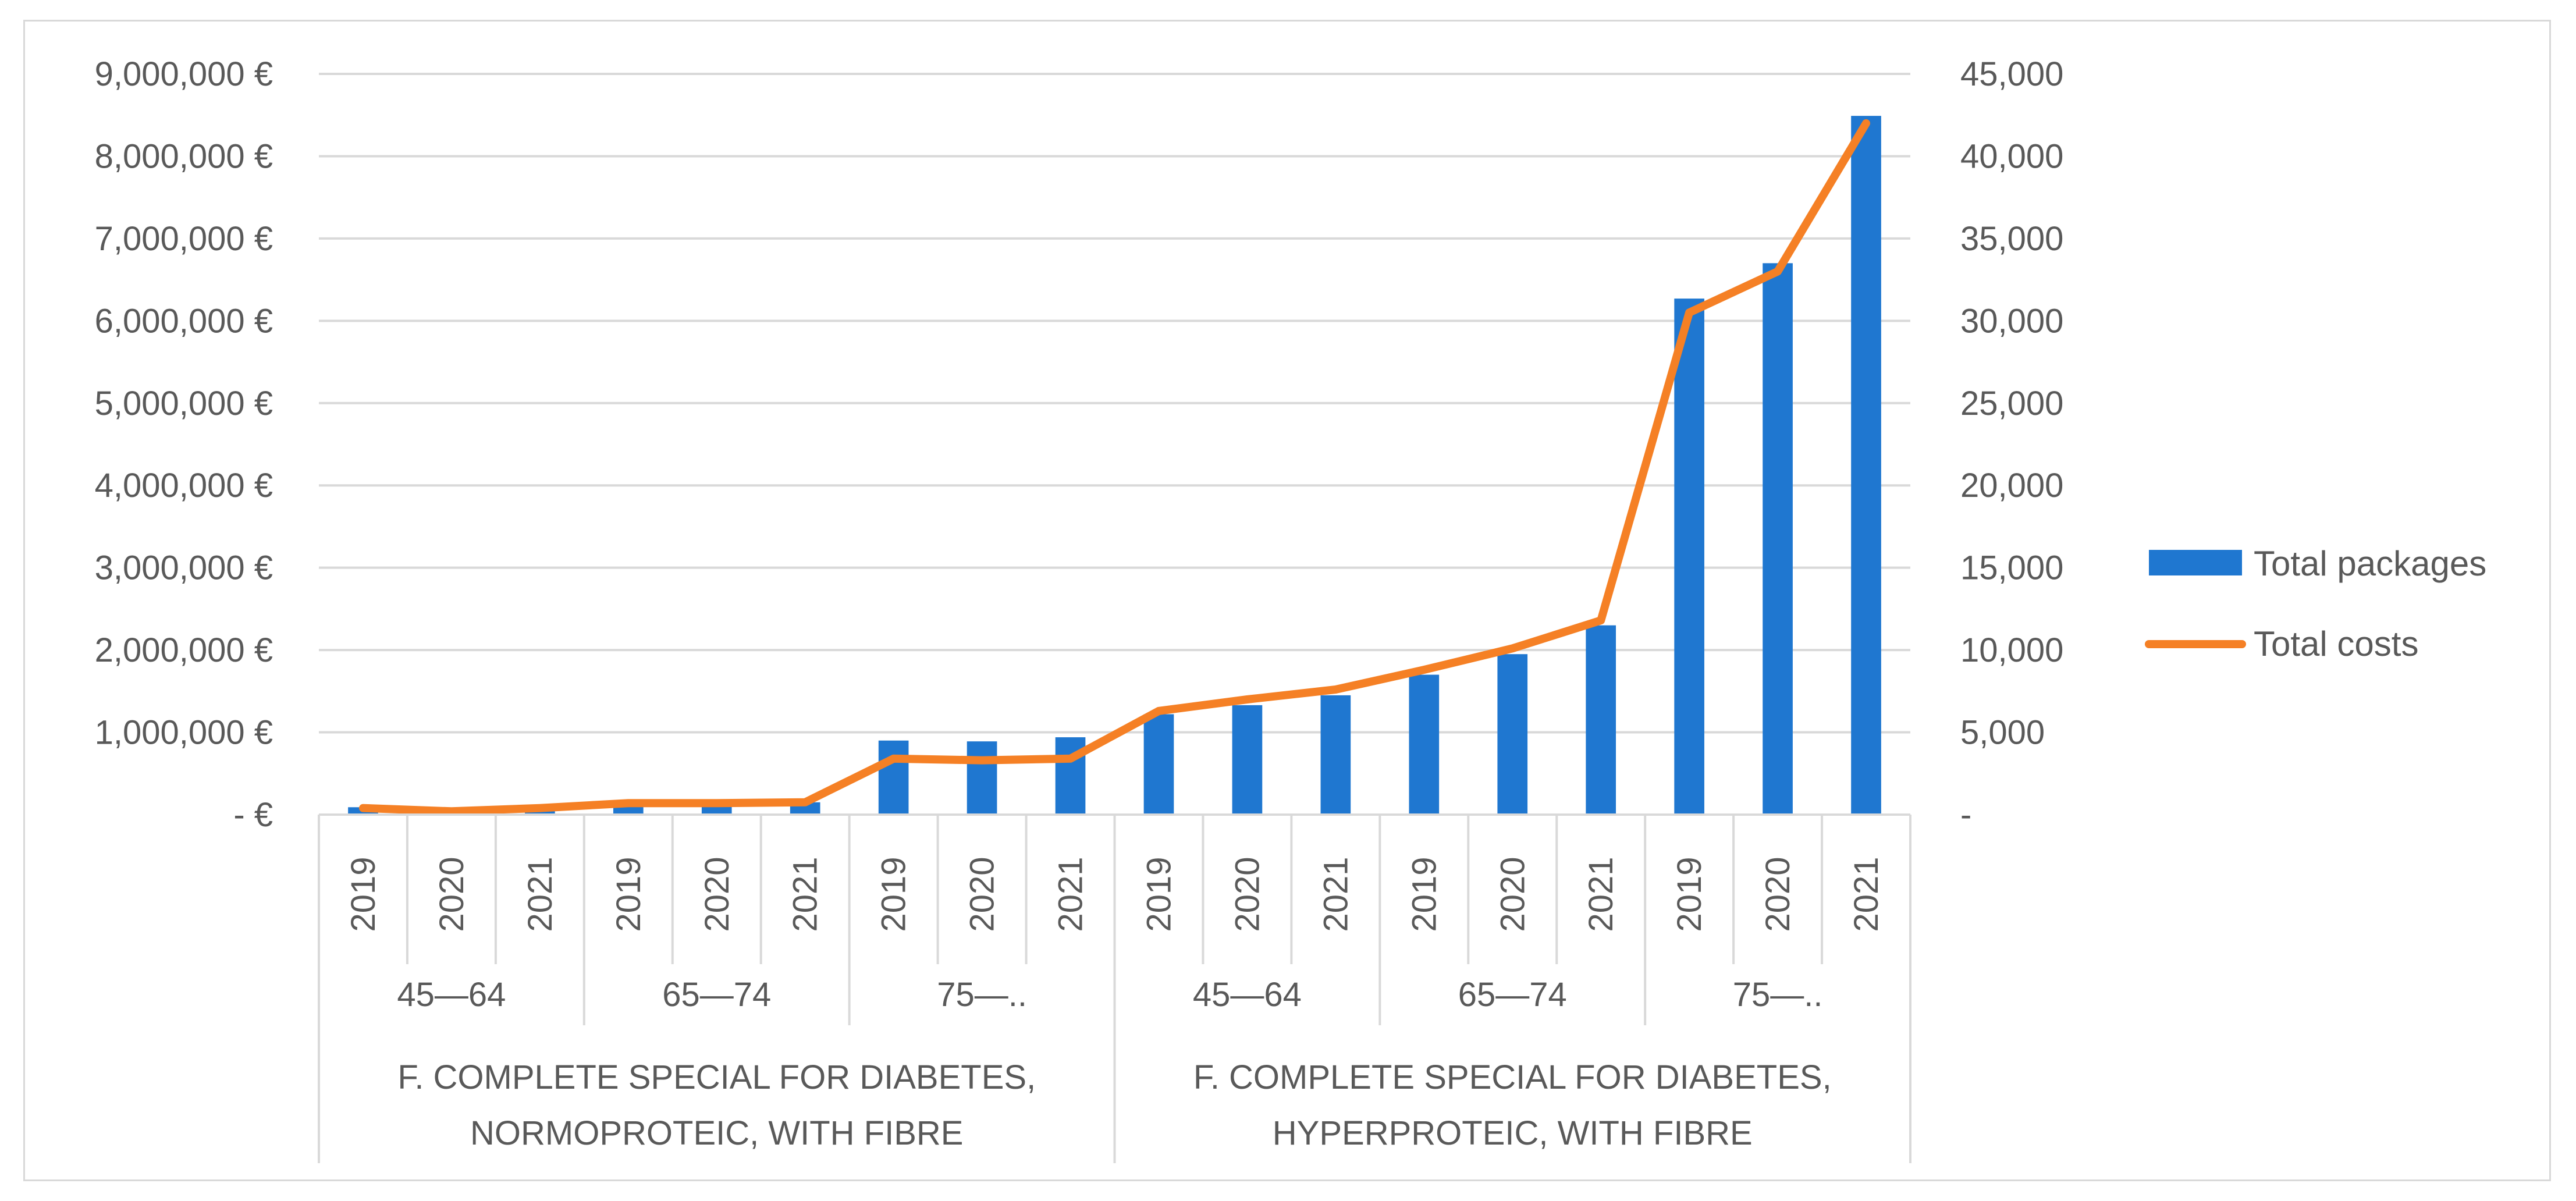 The width and height of the screenshot is (2576, 1201). Describe the element at coordinates (184, 156) in the screenshot. I see `left-tick-label: 8,000,000 €` at that location.